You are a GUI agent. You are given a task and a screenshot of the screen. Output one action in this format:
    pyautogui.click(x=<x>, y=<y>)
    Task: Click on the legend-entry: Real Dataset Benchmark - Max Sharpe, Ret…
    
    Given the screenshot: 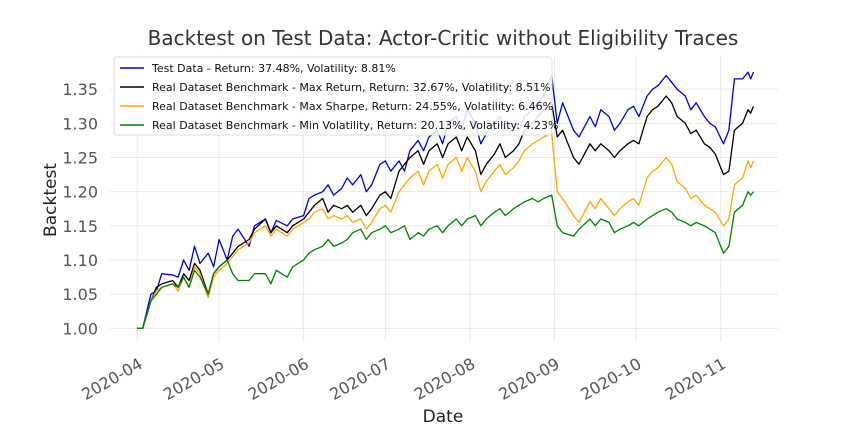 What is the action you would take?
    pyautogui.click(x=352, y=106)
    